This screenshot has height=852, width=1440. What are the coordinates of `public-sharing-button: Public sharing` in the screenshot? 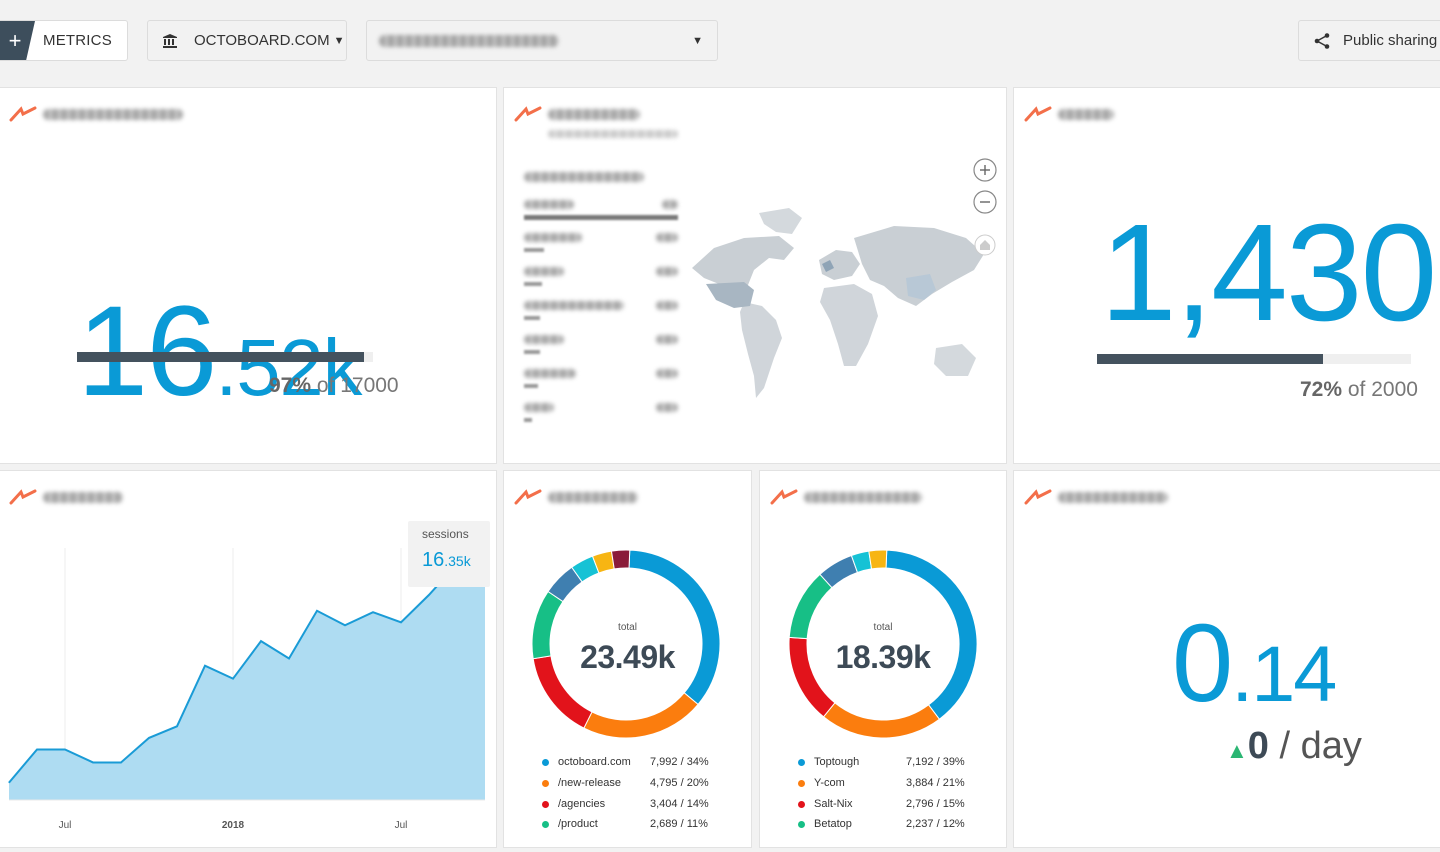 It's located at (1369, 40).